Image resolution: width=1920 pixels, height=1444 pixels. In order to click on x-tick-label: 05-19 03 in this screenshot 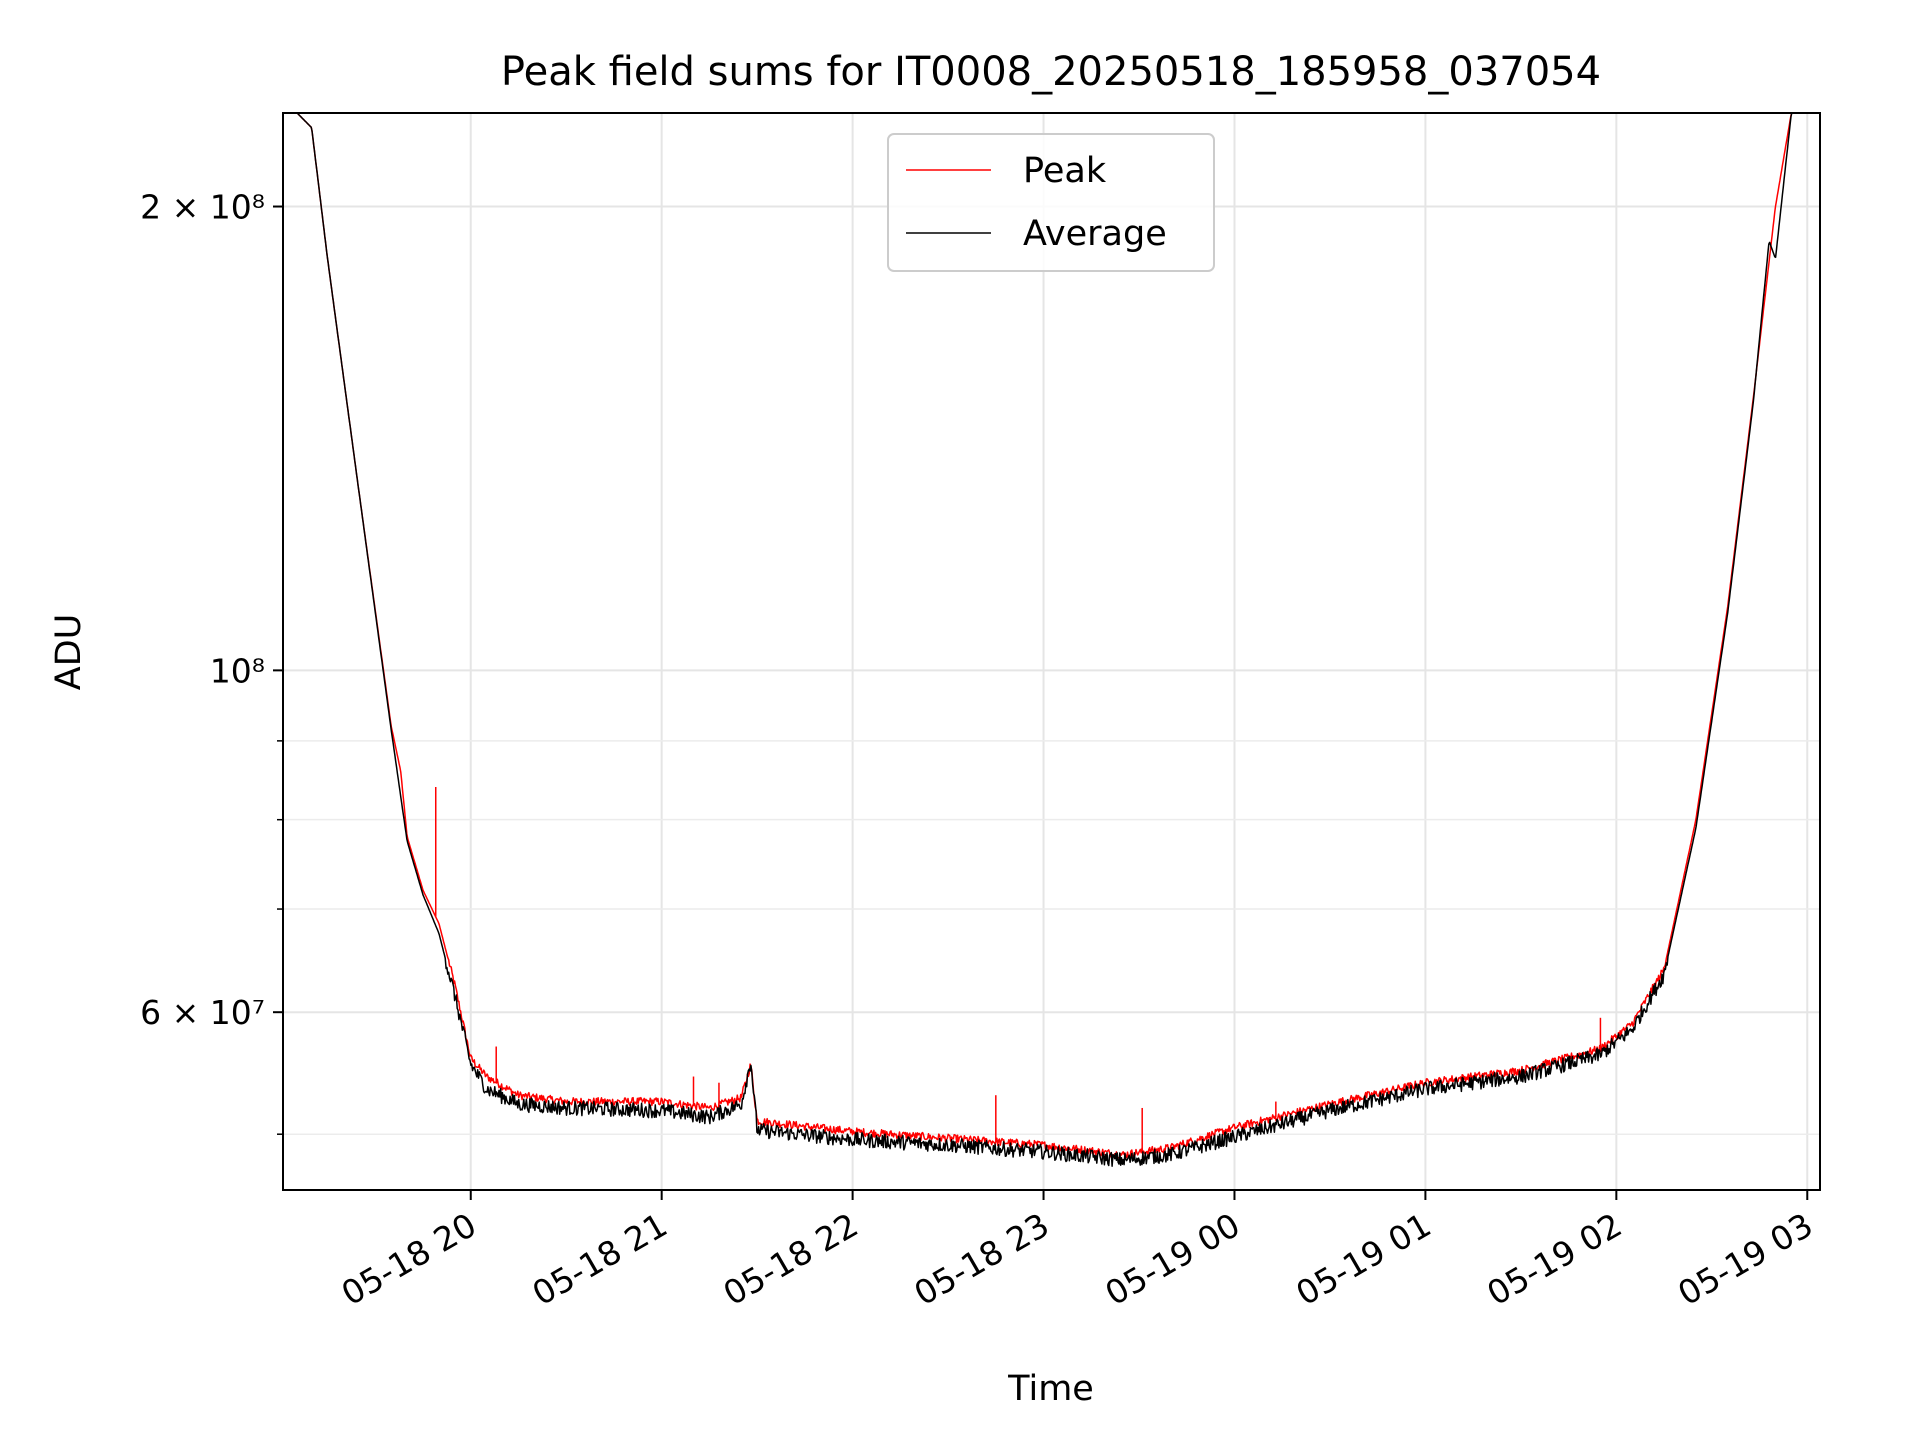, I will do `click(1745, 1259)`.